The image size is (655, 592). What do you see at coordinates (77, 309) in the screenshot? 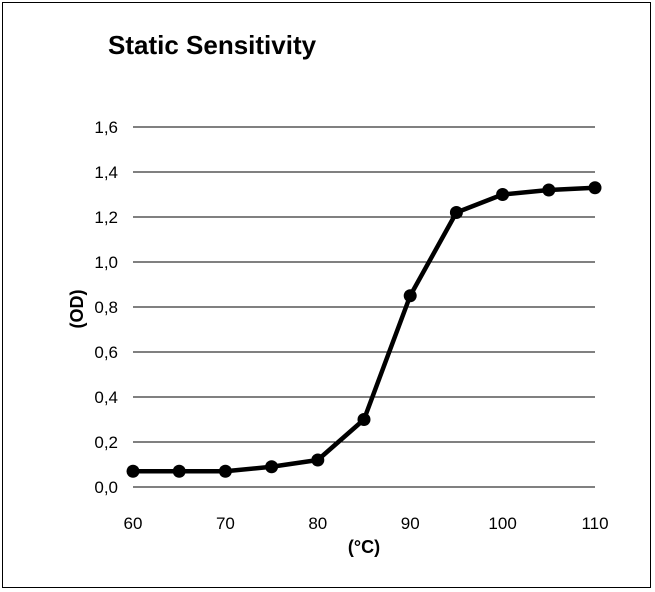
I see `y-axis-label: (OD)` at bounding box center [77, 309].